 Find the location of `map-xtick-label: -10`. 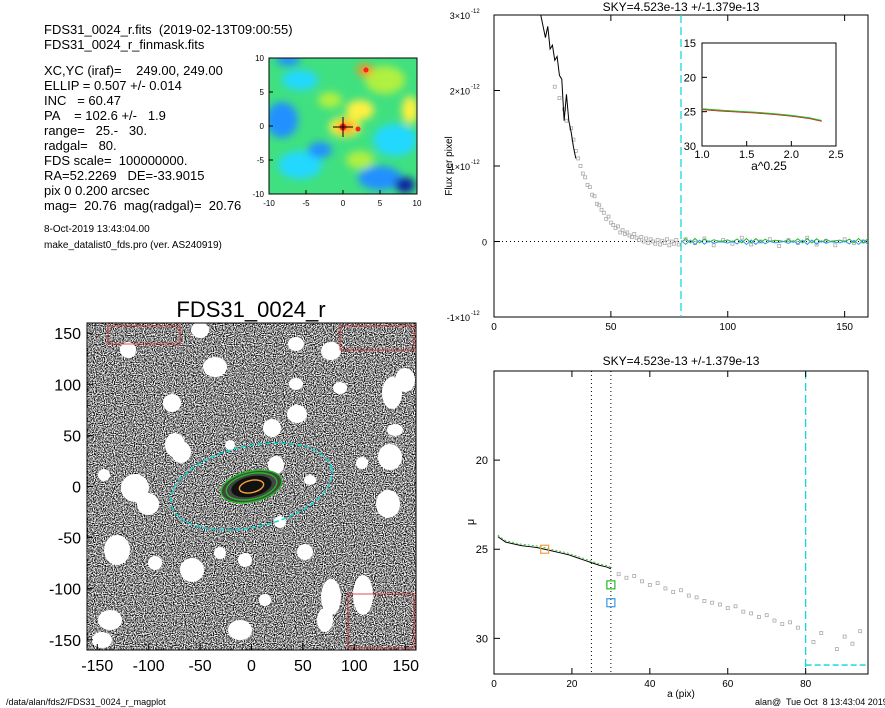

map-xtick-label: -10 is located at coordinates (269, 203).